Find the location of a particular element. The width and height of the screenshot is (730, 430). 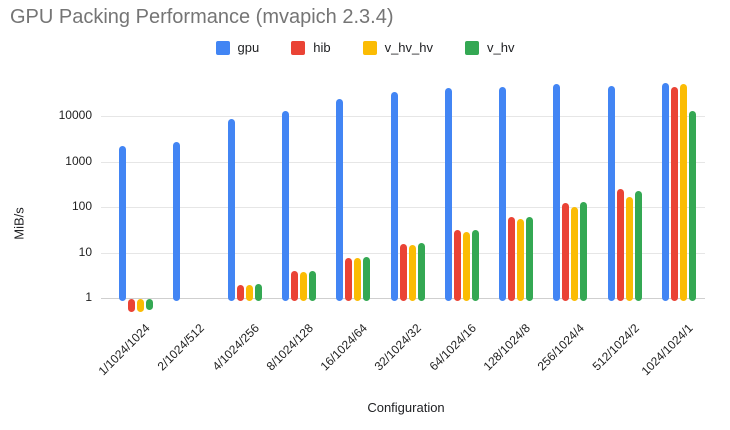

x-tick-label: 4/1024/256 is located at coordinates (235, 347).